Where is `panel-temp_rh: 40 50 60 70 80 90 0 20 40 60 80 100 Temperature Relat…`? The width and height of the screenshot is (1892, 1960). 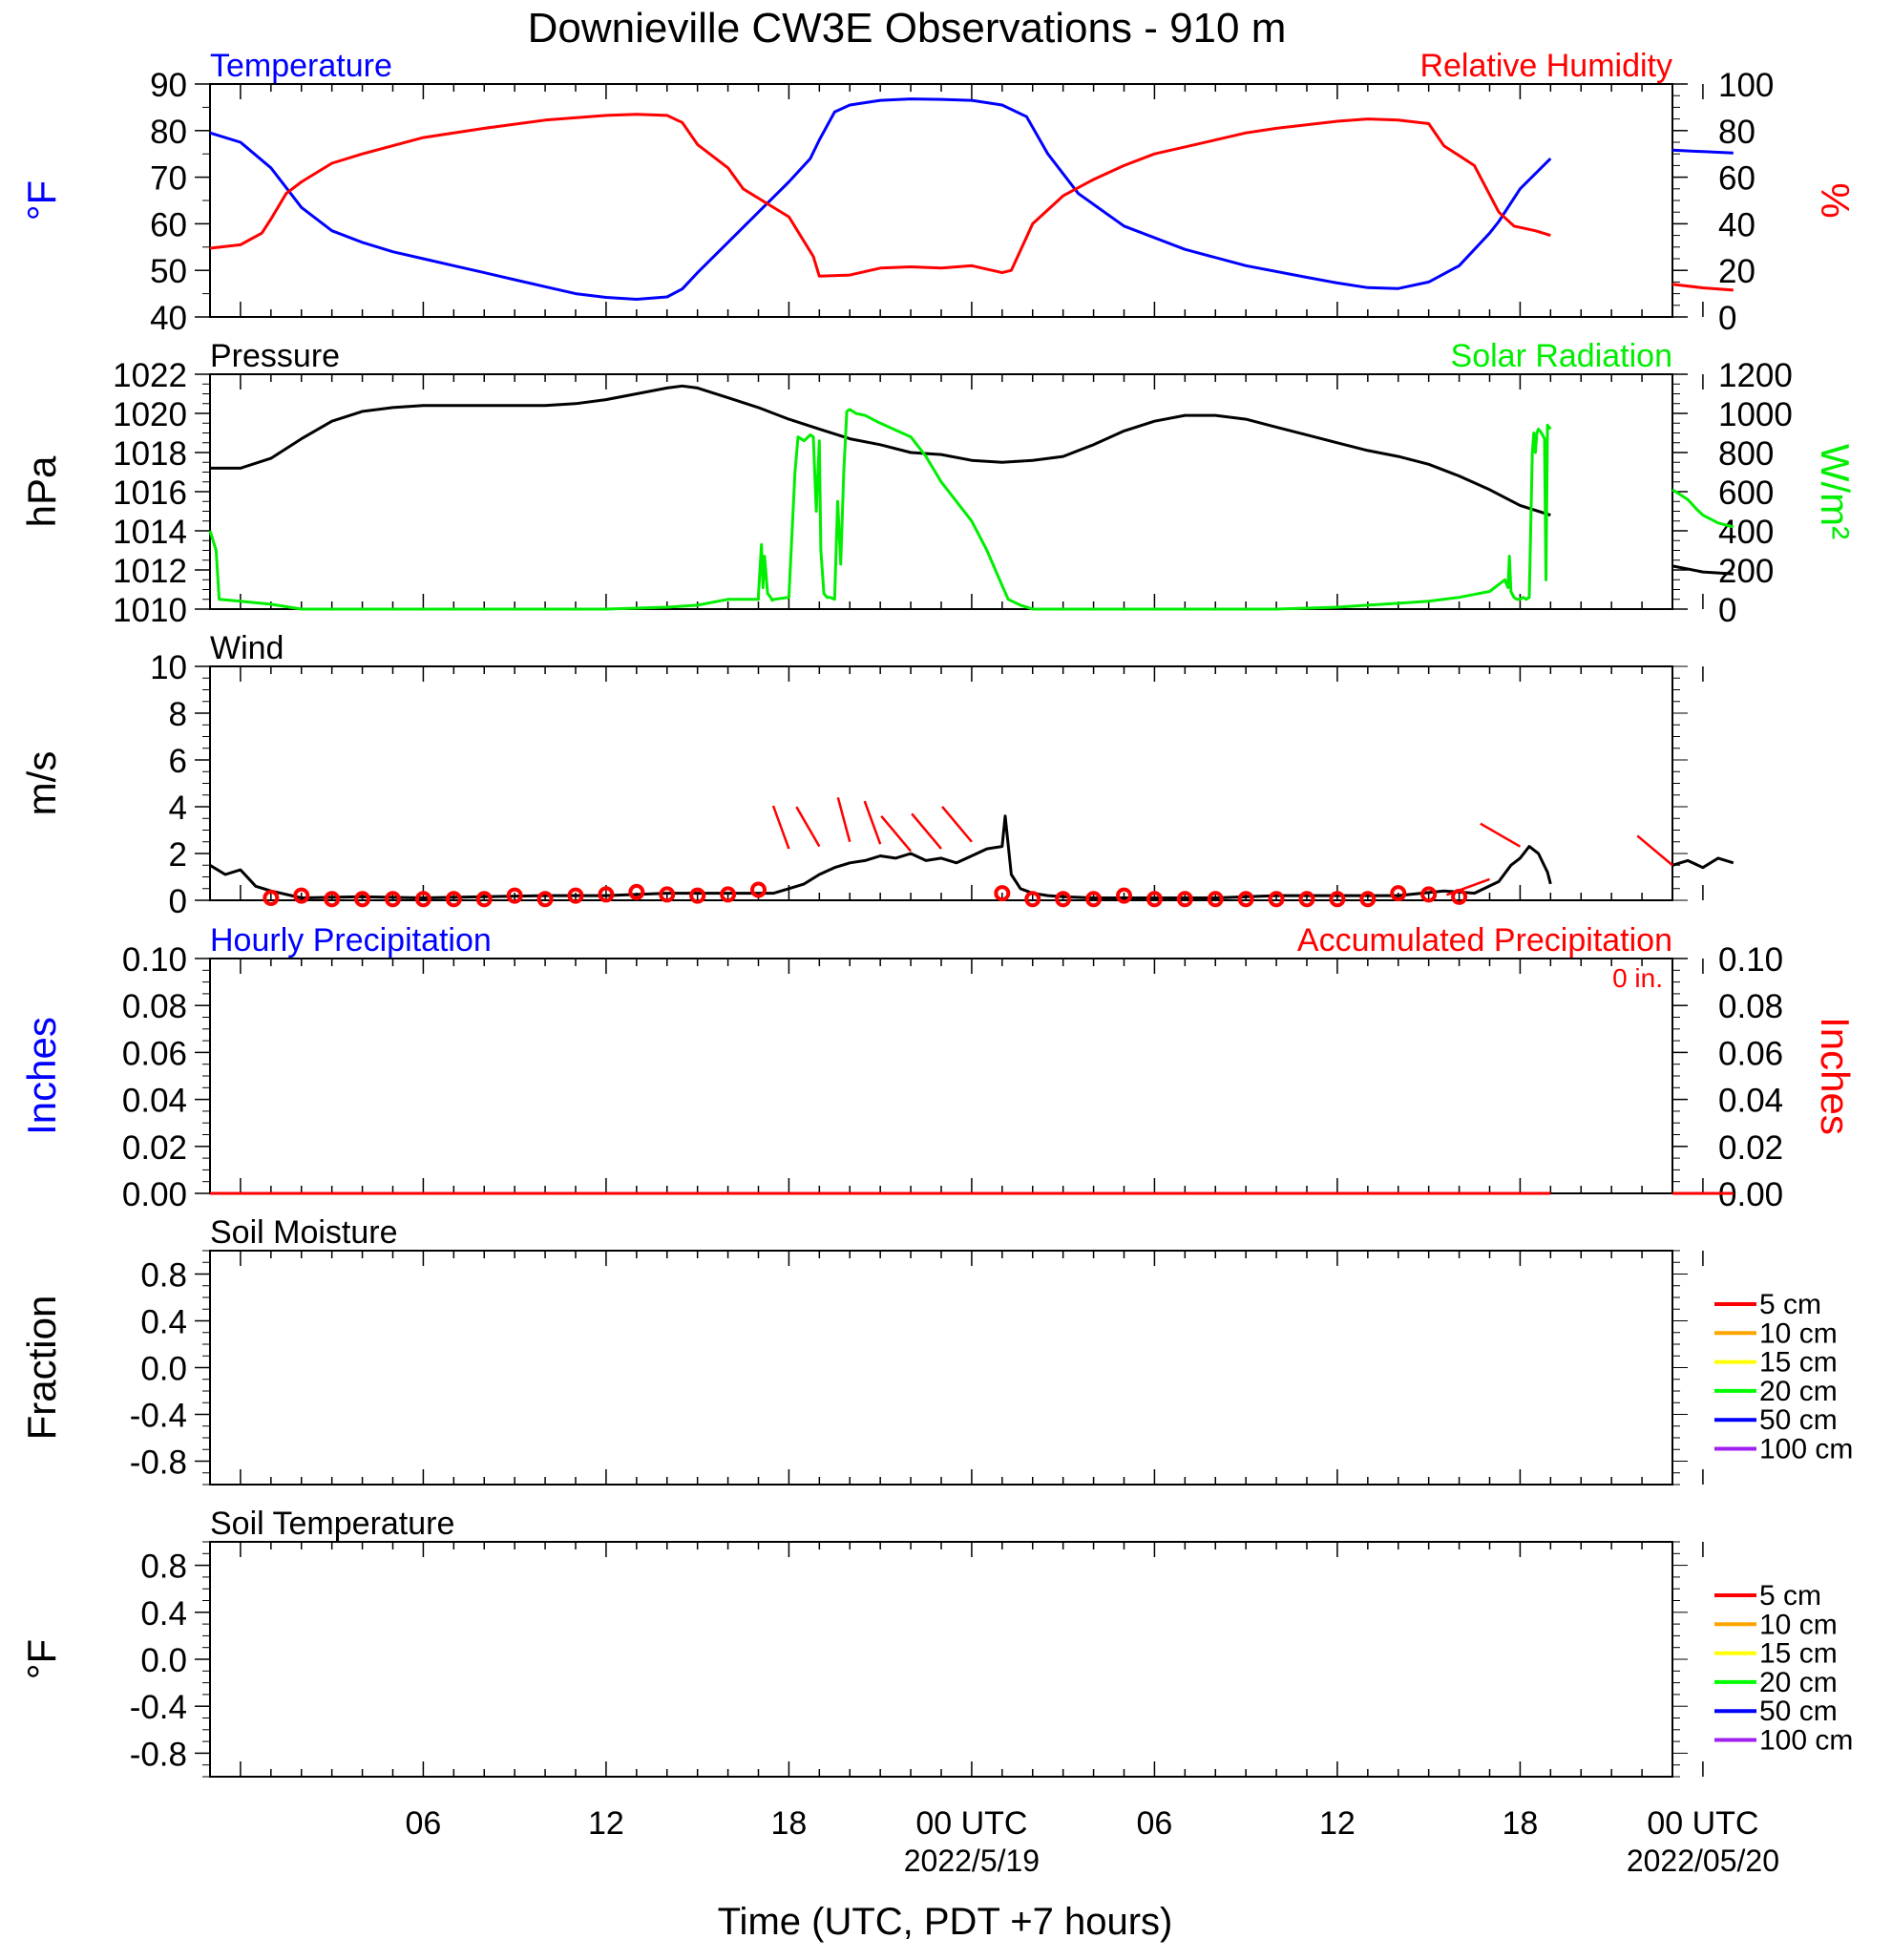
panel-temp_rh: 40 50 60 70 80 90 0 20 40 60 80 100 Temperature Relat… is located at coordinates (938, 192).